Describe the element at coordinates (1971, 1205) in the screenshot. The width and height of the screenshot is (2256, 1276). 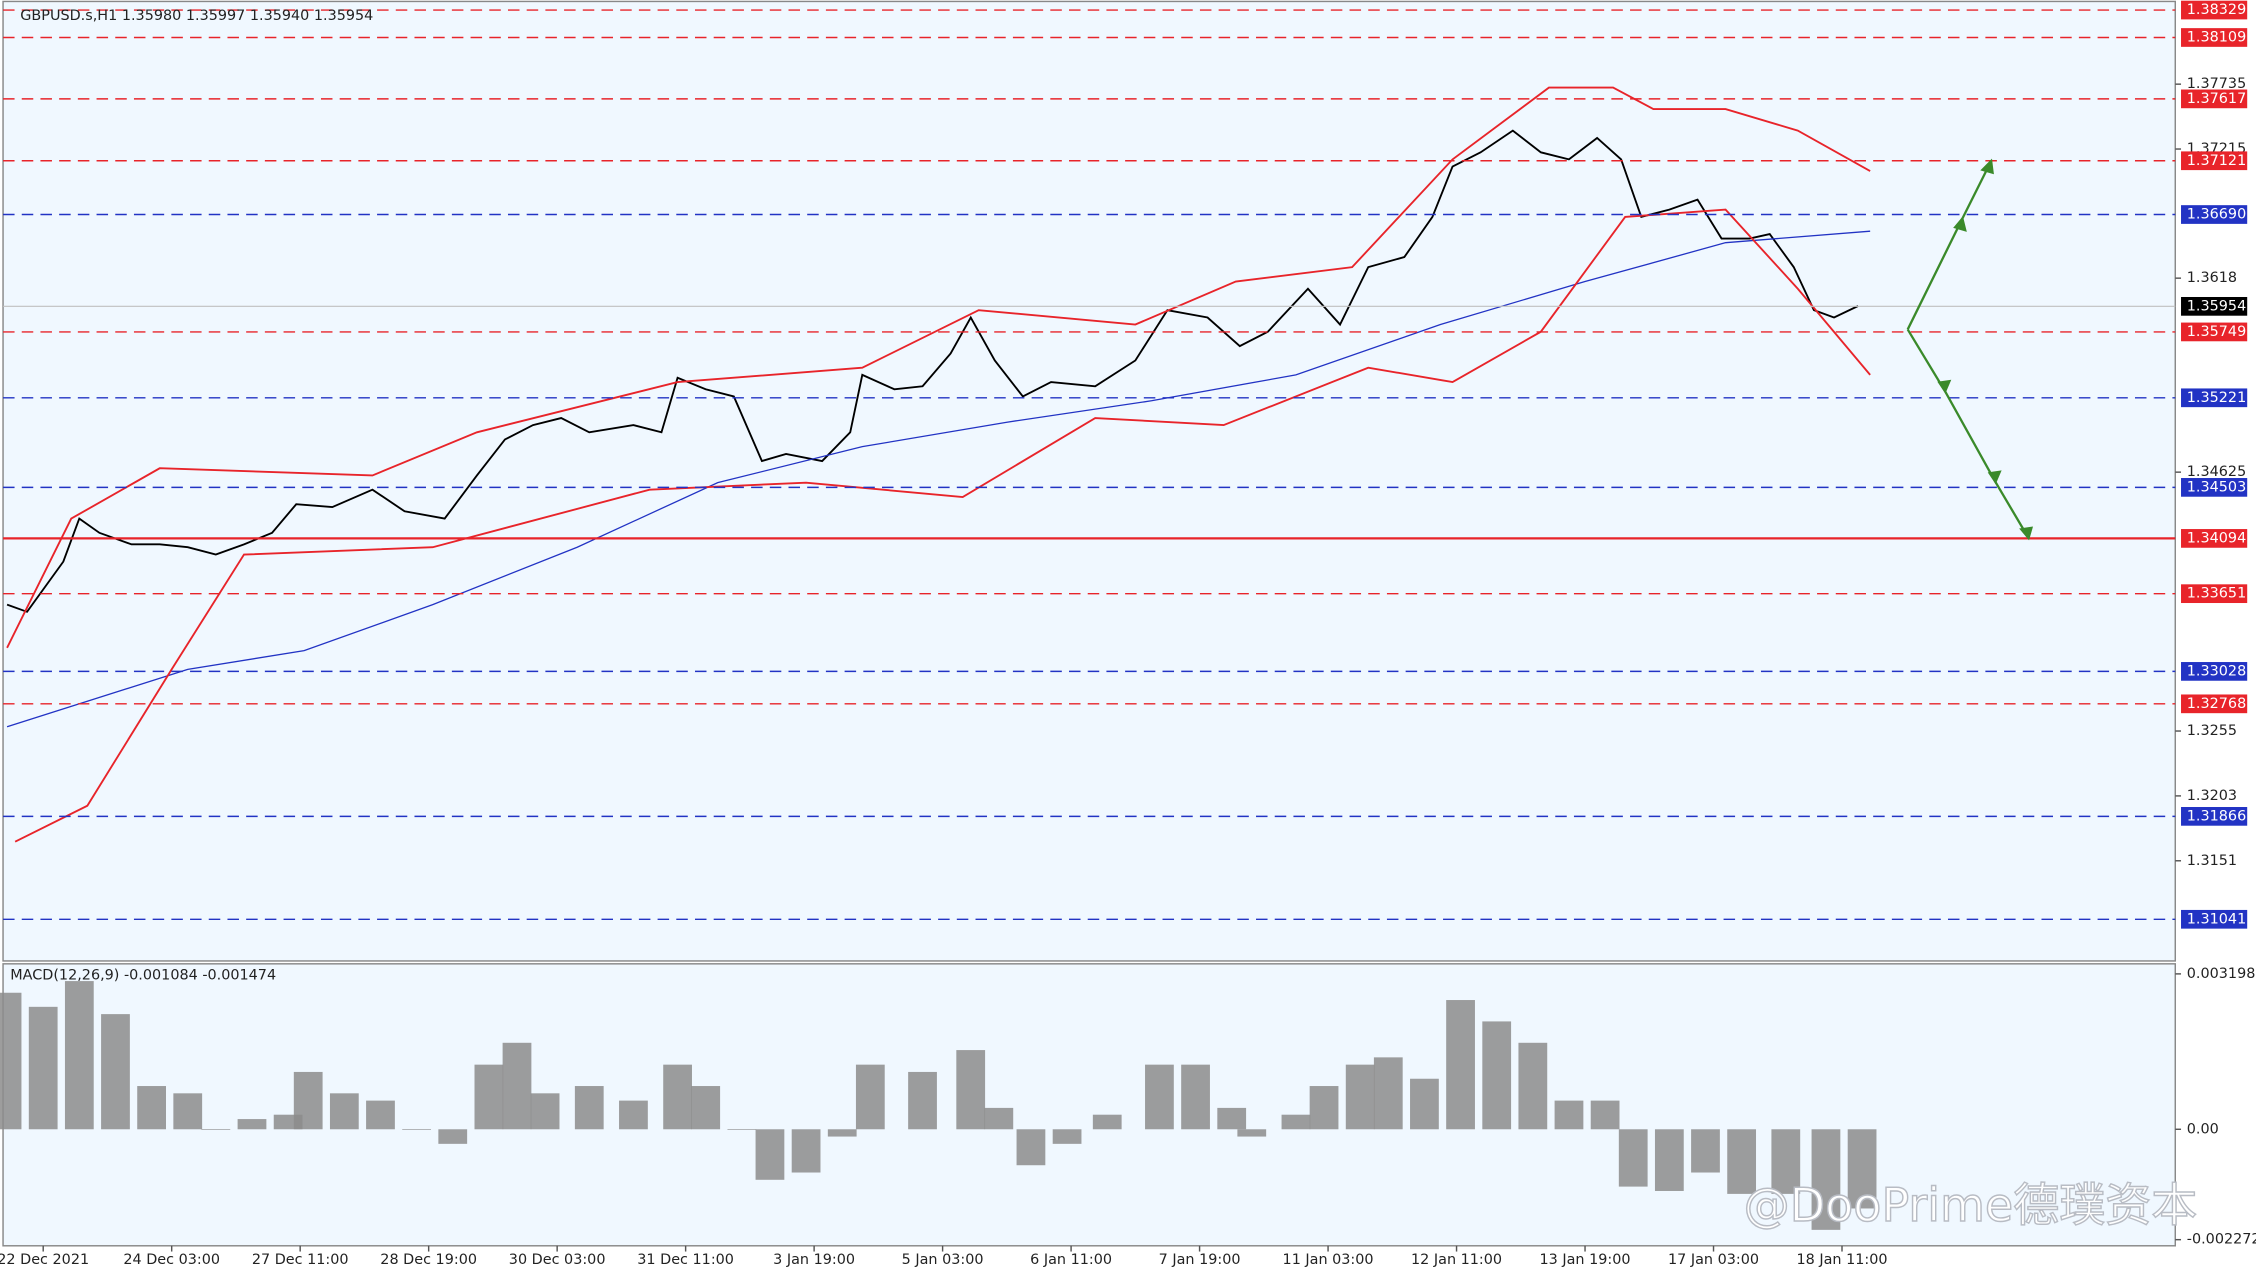
I see `watermark: @DooPrime德璞资本` at that location.